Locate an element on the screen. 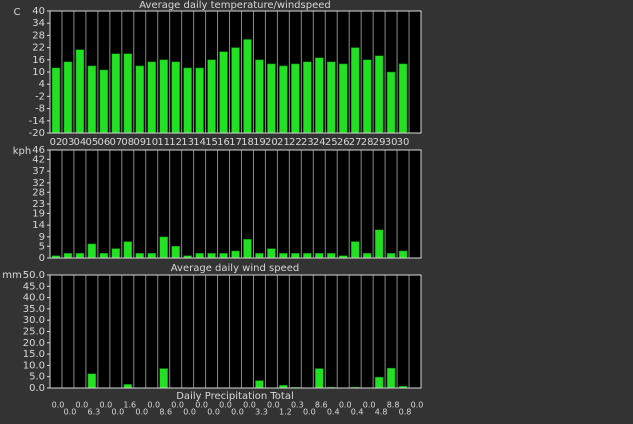 The height and width of the screenshot is (424, 633). y-tick-label: 28 is located at coordinates (38, 192).